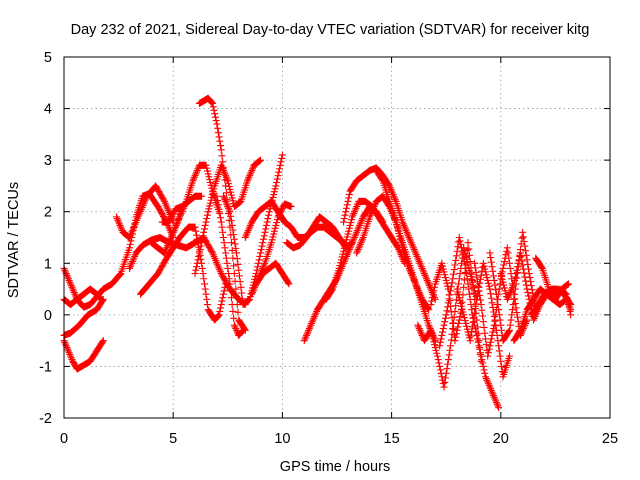 The height and width of the screenshot is (480, 640). I want to click on x-tick-label: 25, so click(610, 439).